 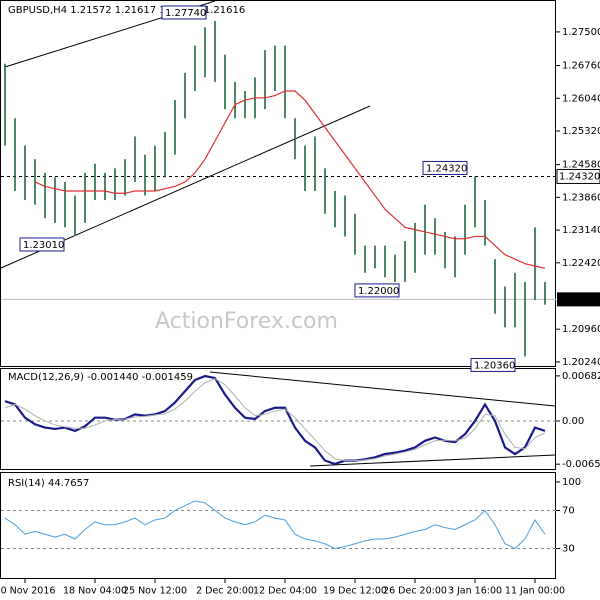 What do you see at coordinates (225, 591) in the screenshot?
I see `x-tick-label: 2 Dec 20:00` at bounding box center [225, 591].